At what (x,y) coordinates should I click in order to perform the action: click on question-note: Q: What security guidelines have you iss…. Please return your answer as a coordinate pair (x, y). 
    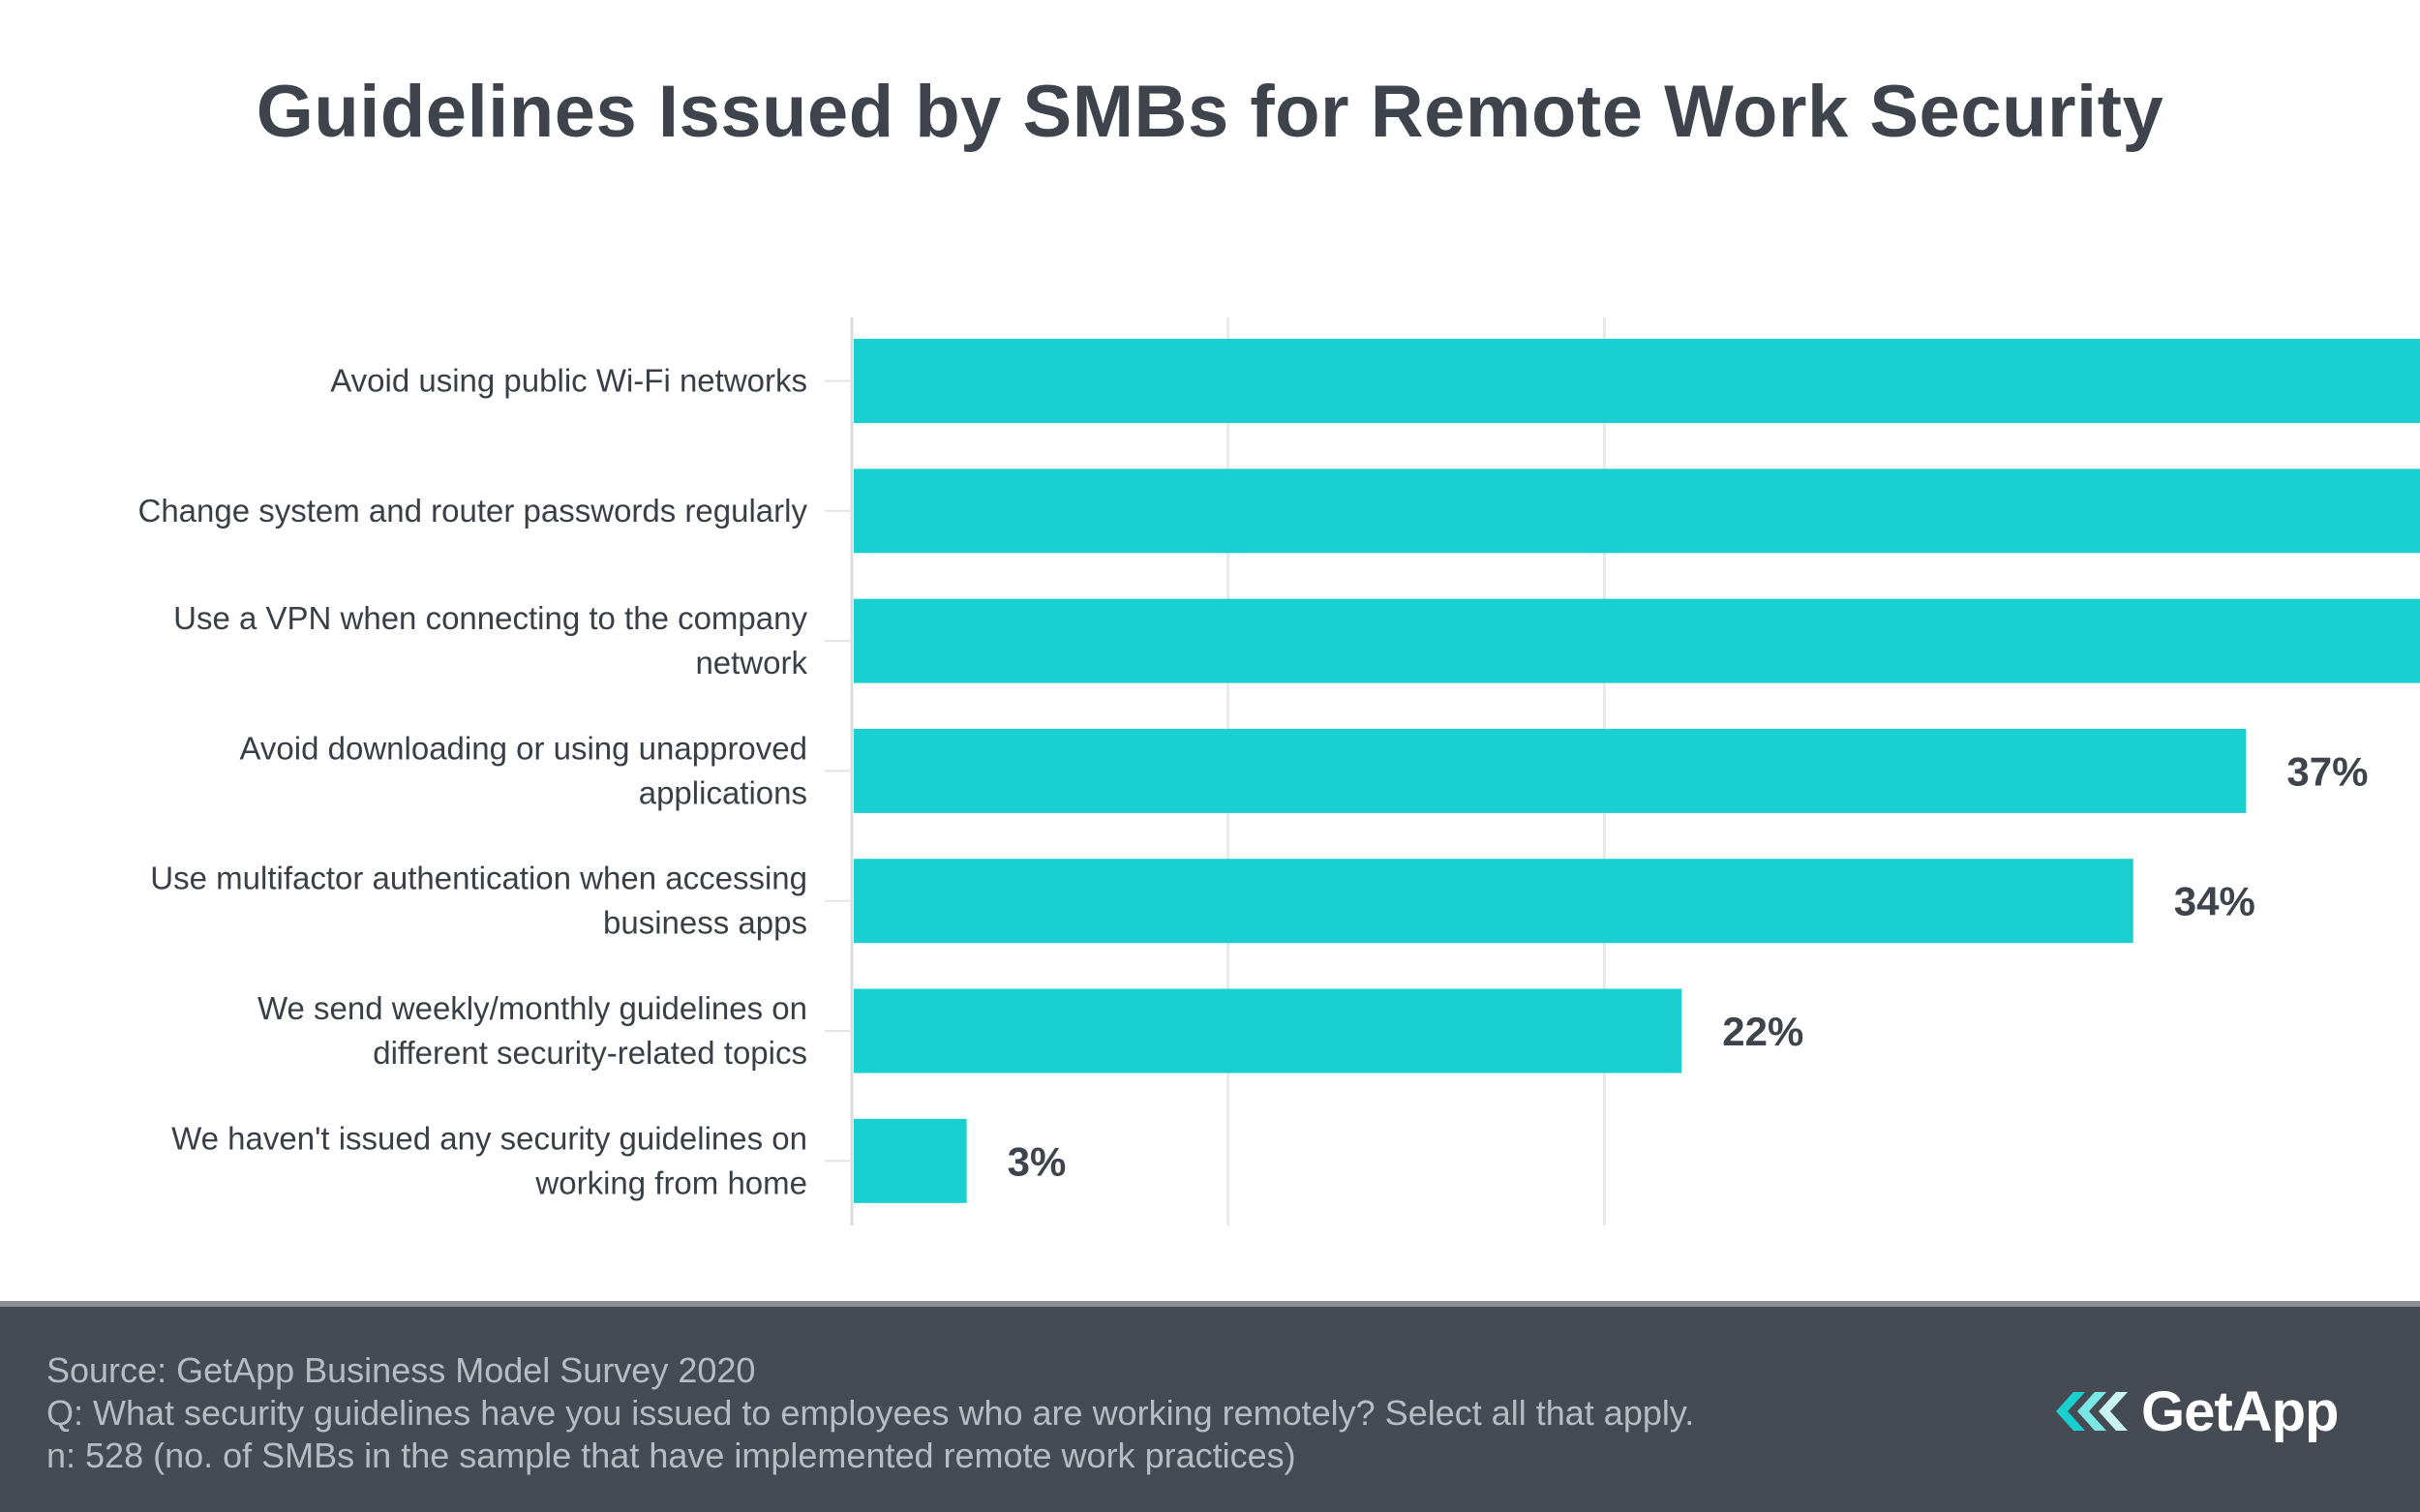
    Looking at the image, I should click on (870, 1413).